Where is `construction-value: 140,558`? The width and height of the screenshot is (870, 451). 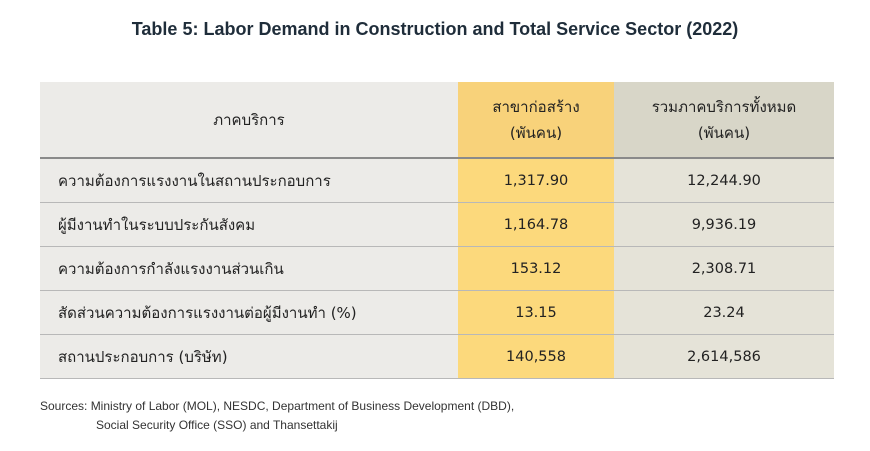
construction-value: 140,558 is located at coordinates (536, 356).